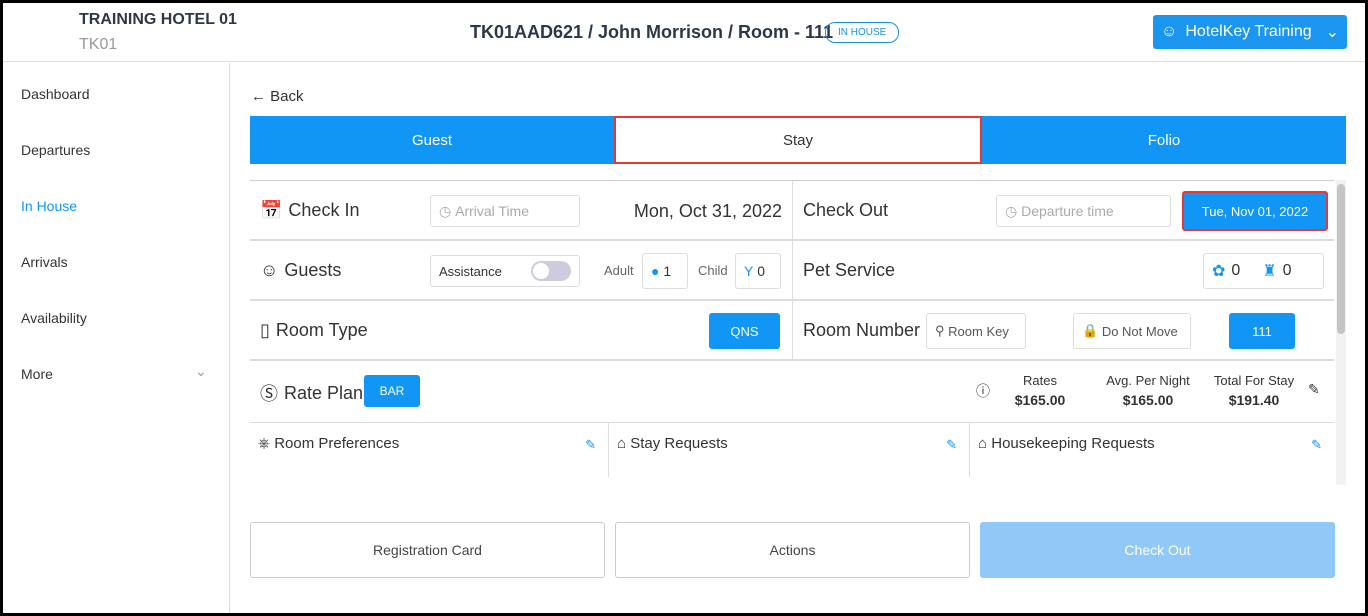  Describe the element at coordinates (1169, 31) in the screenshot. I see `user-icon: ☺` at that location.